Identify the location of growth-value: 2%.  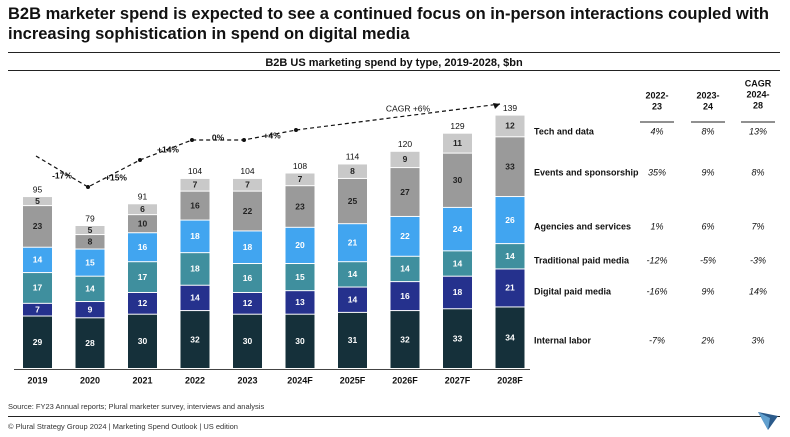
(707, 340).